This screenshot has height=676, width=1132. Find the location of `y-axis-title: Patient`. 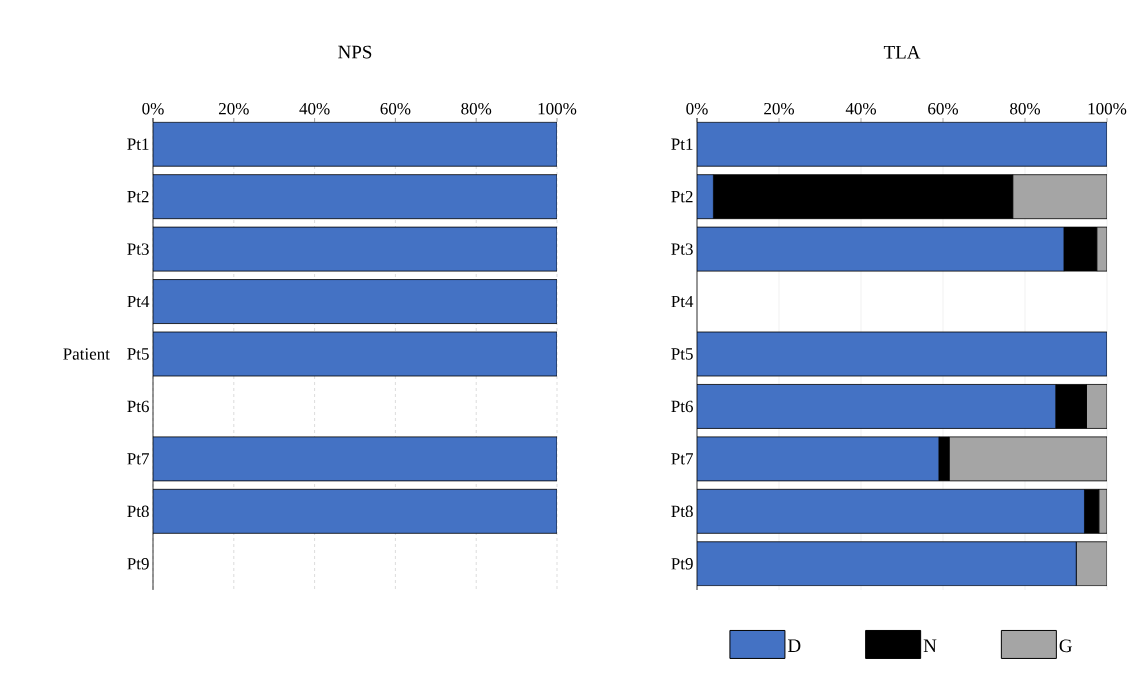

y-axis-title: Patient is located at coordinates (86, 354).